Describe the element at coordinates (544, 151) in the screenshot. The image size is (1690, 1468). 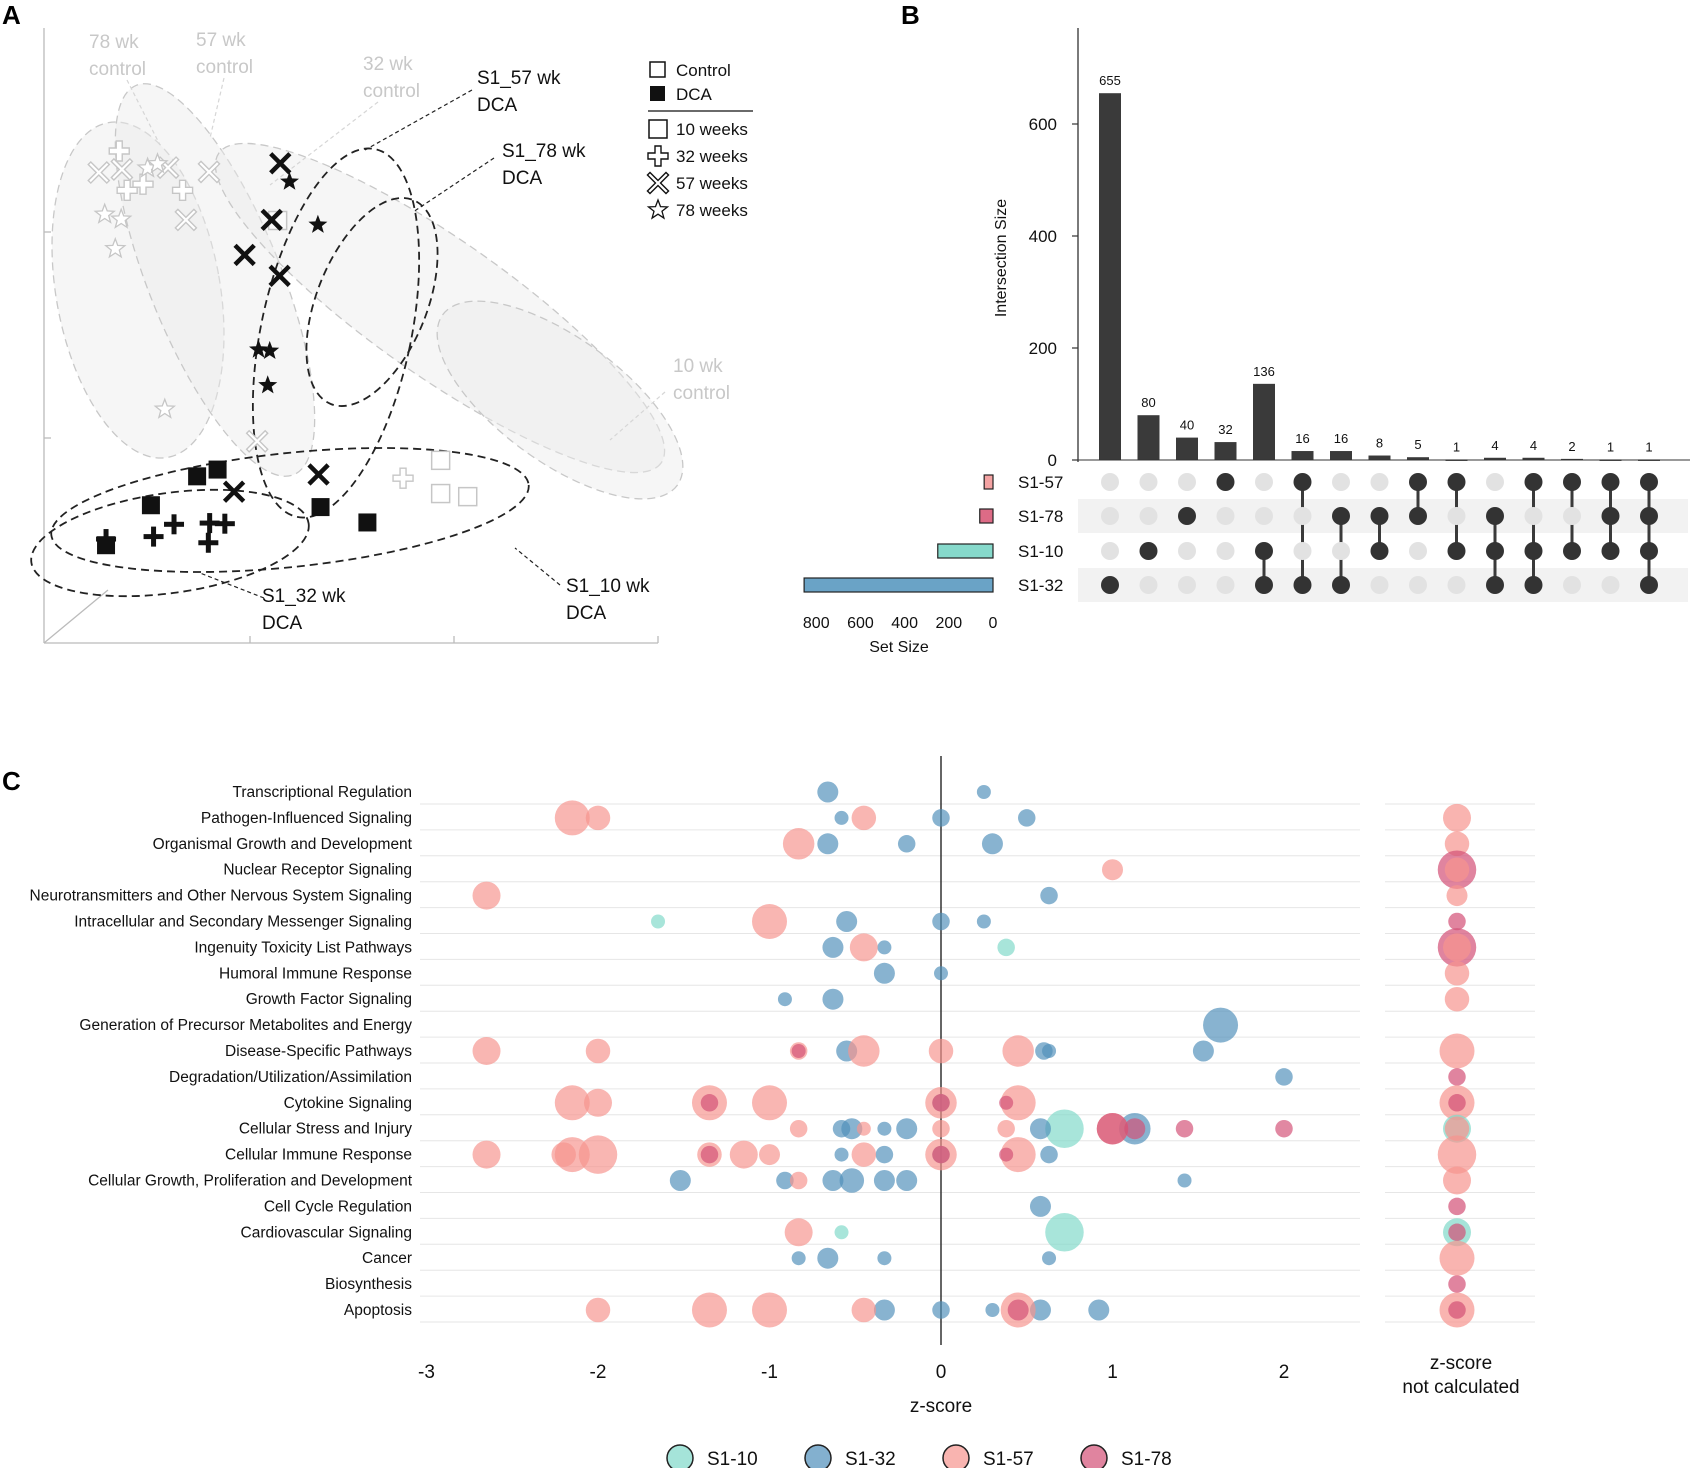
I see `label-s1-78wk-dca: S1_78 wk` at that location.